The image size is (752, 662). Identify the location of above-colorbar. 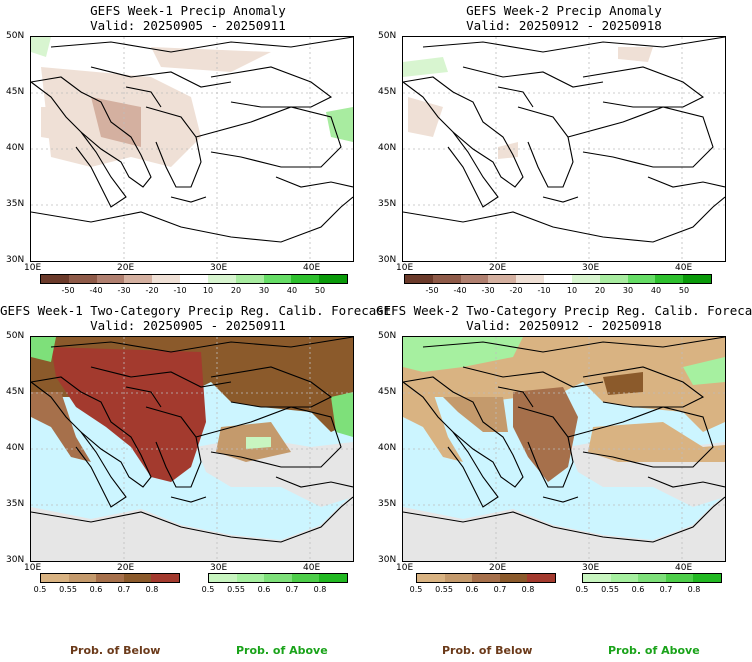
(278, 578).